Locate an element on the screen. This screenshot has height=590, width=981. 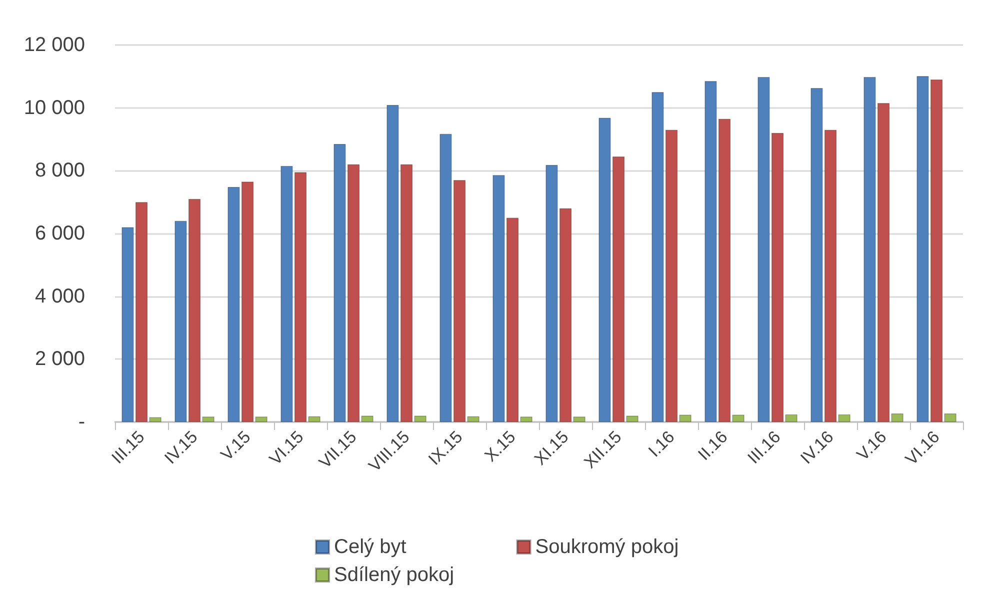
x-tick-label: V.15 is located at coordinates (235, 445).